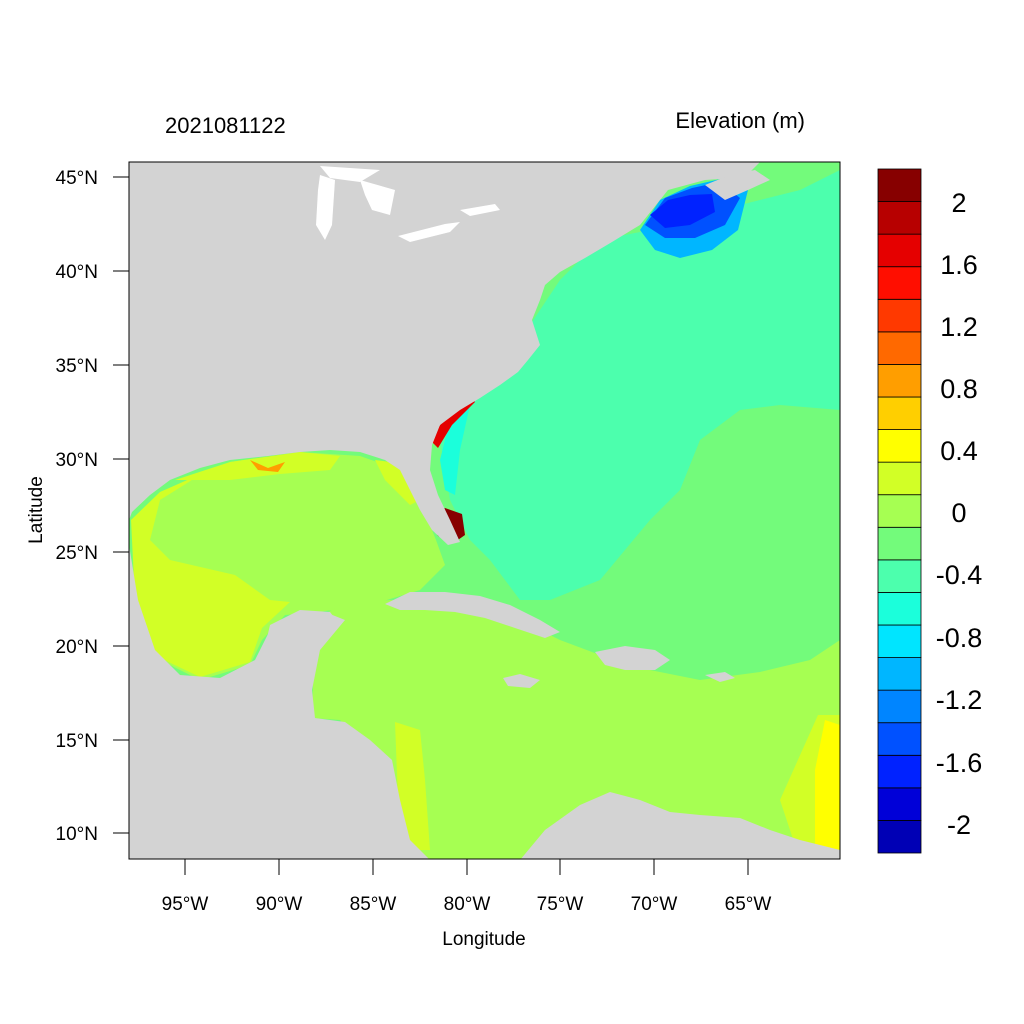 The height and width of the screenshot is (1024, 1024). I want to click on run-timestamp-title: 2021081122, so click(225, 125).